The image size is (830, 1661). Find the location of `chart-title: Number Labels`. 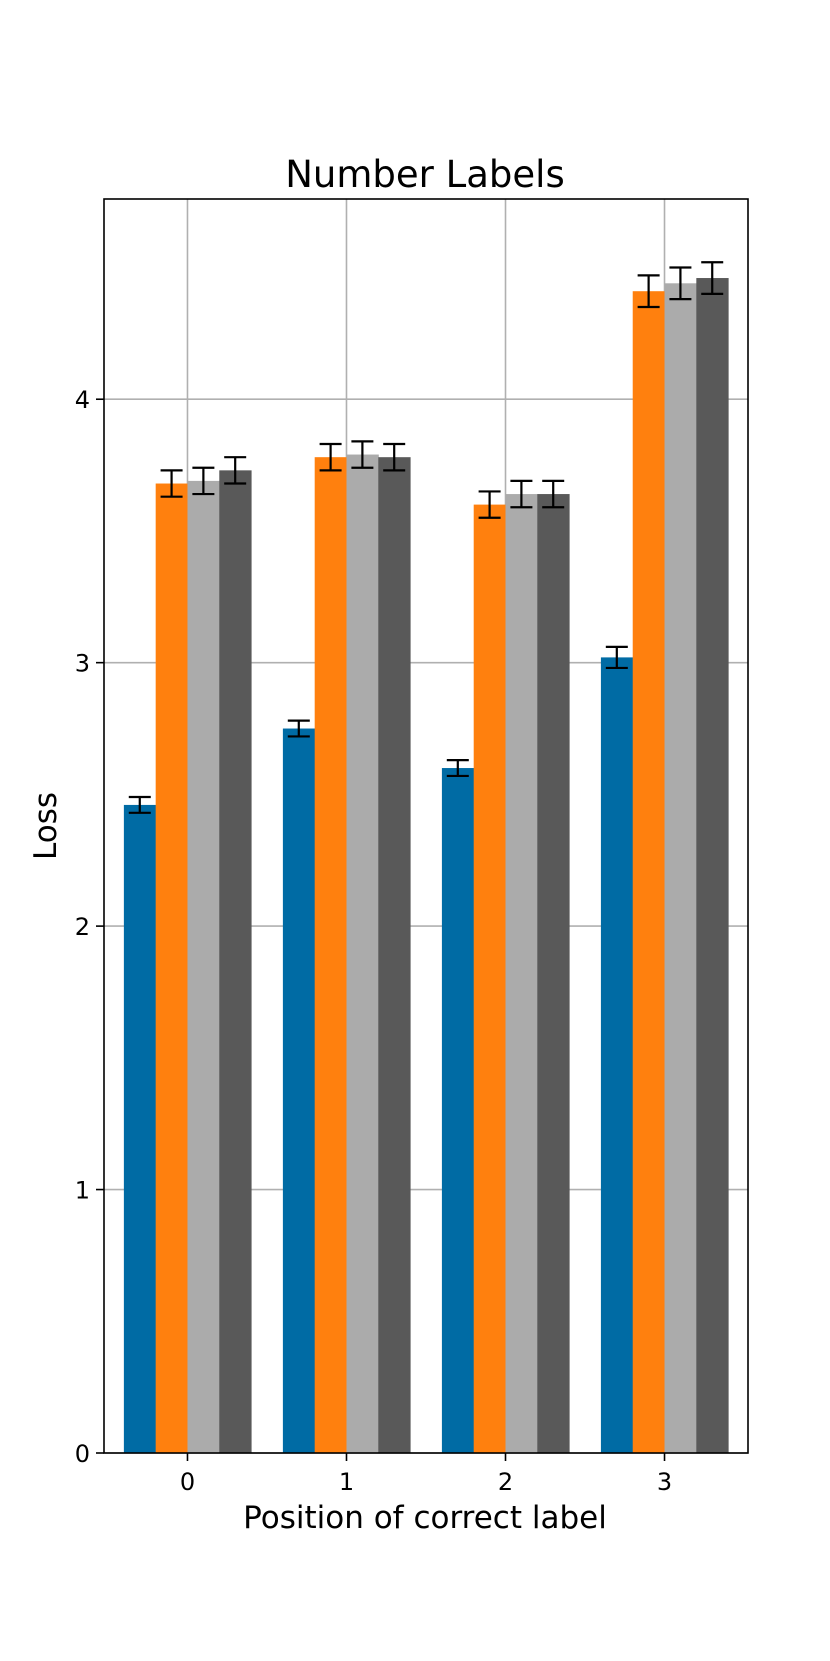

chart-title: Number Labels is located at coordinates (425, 174).